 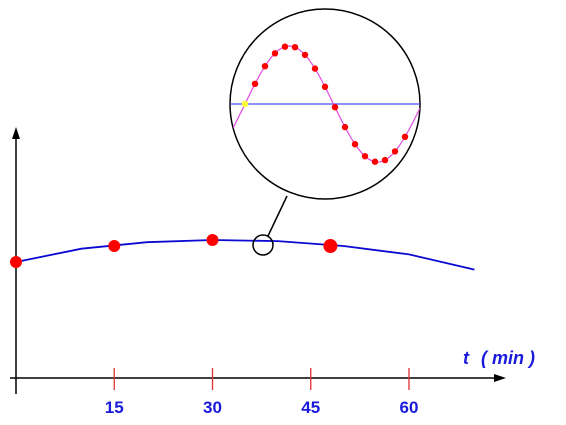 What do you see at coordinates (310, 407) in the screenshot?
I see `x-tick-label: 45` at bounding box center [310, 407].